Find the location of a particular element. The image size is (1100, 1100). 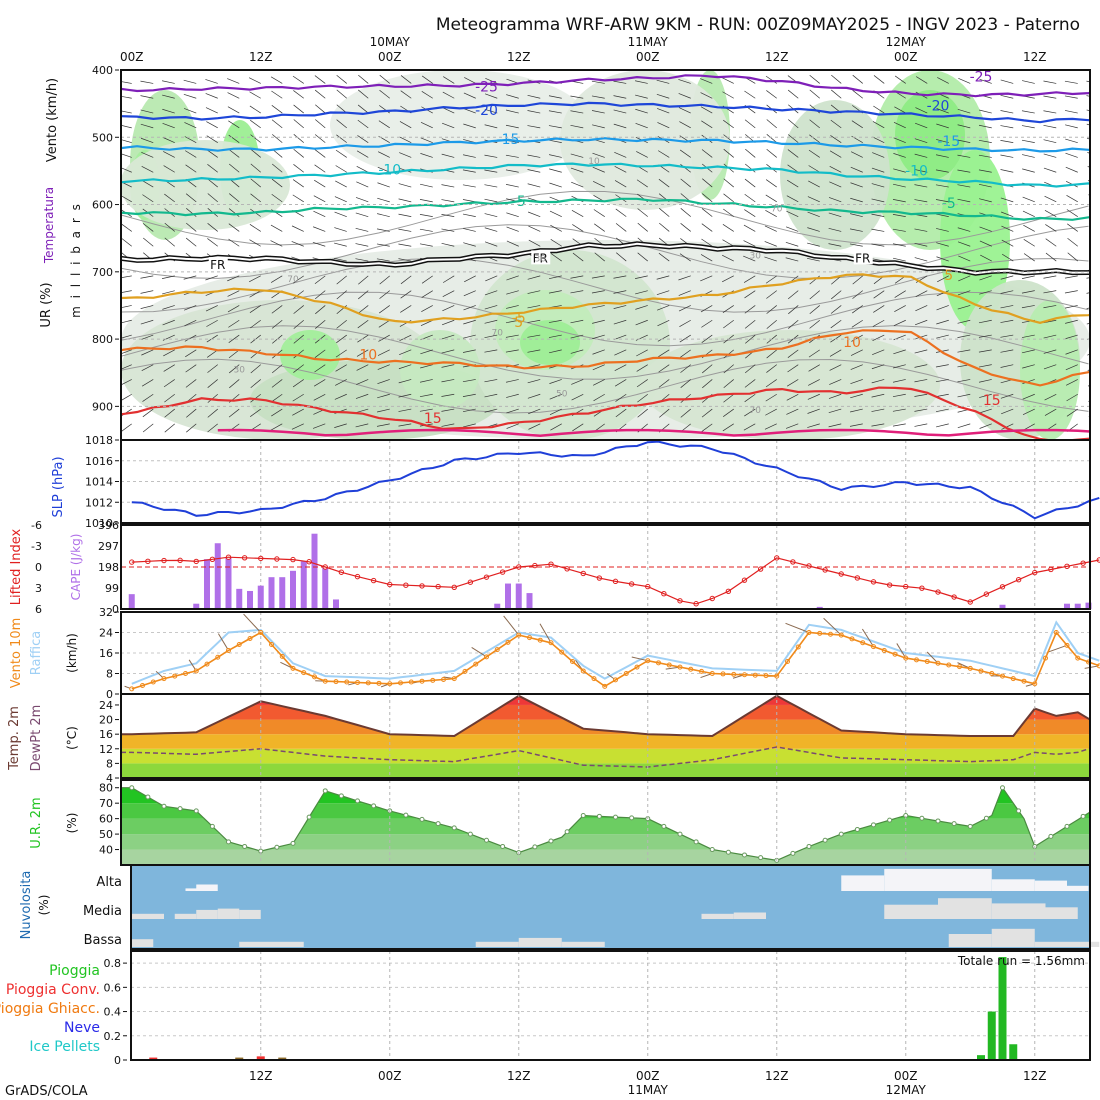

precip-frame is located at coordinates (610, 1005).